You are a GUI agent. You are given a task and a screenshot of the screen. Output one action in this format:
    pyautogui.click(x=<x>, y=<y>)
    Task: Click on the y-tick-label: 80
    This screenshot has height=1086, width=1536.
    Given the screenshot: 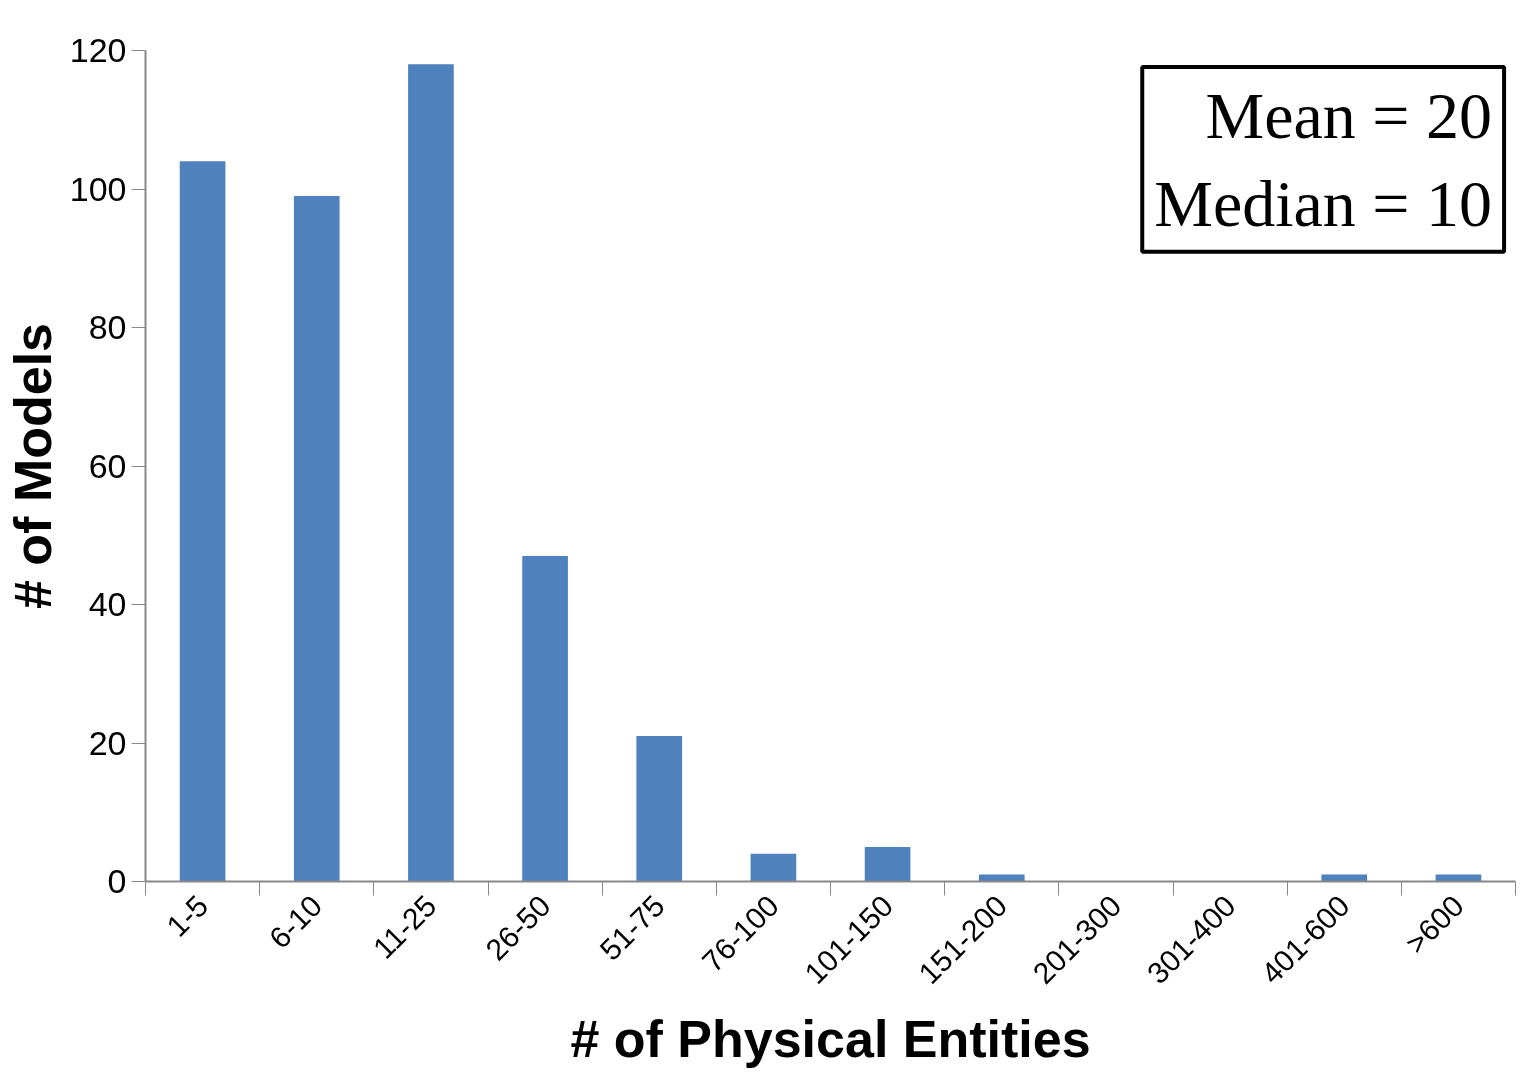 What is the action you would take?
    pyautogui.click(x=107, y=327)
    